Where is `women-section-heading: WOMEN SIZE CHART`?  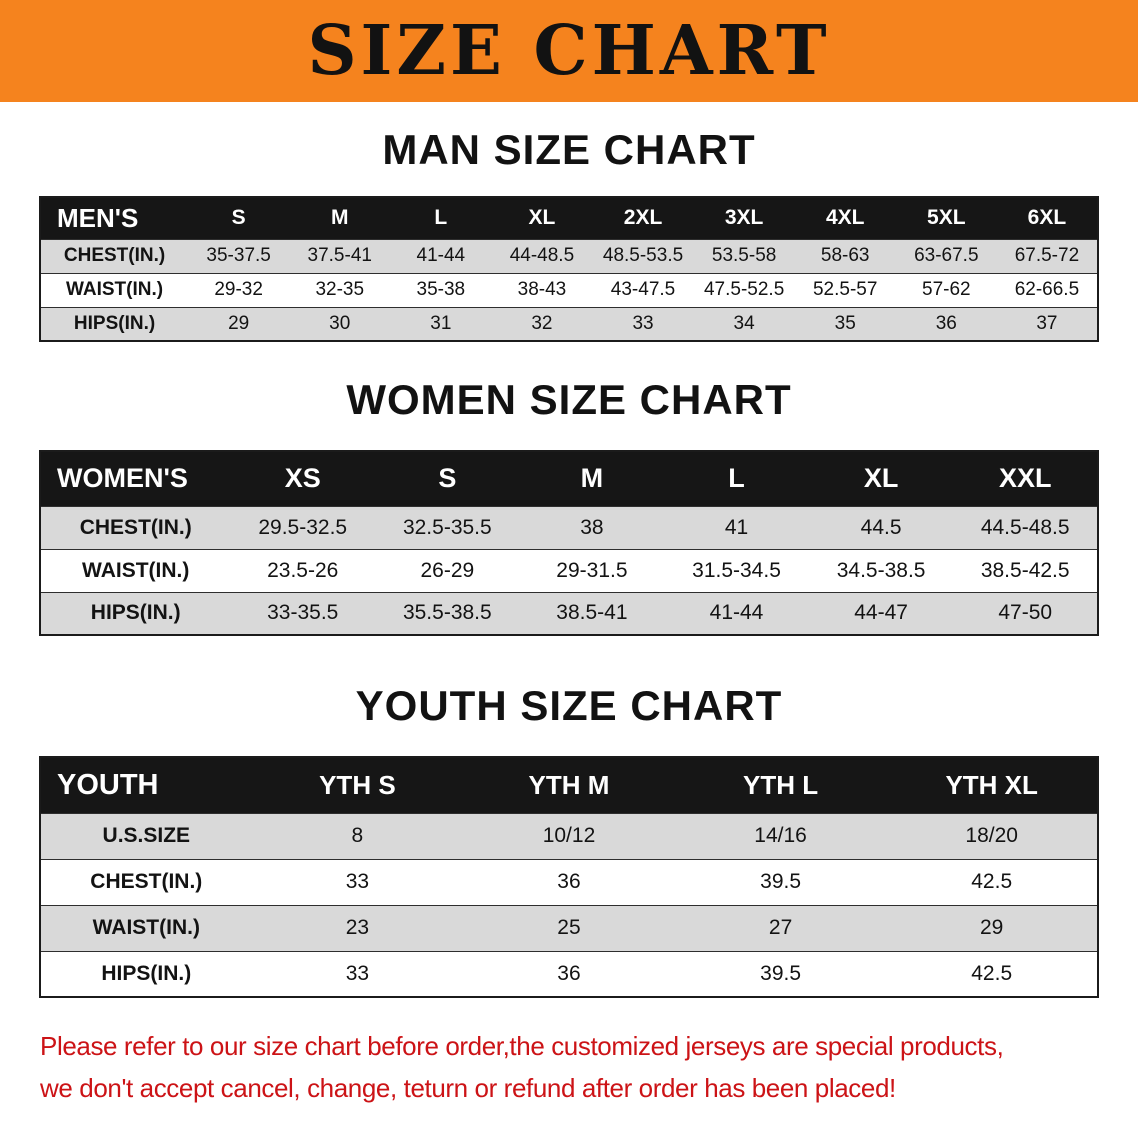 women-section-heading: WOMEN SIZE CHART is located at coordinates (569, 399).